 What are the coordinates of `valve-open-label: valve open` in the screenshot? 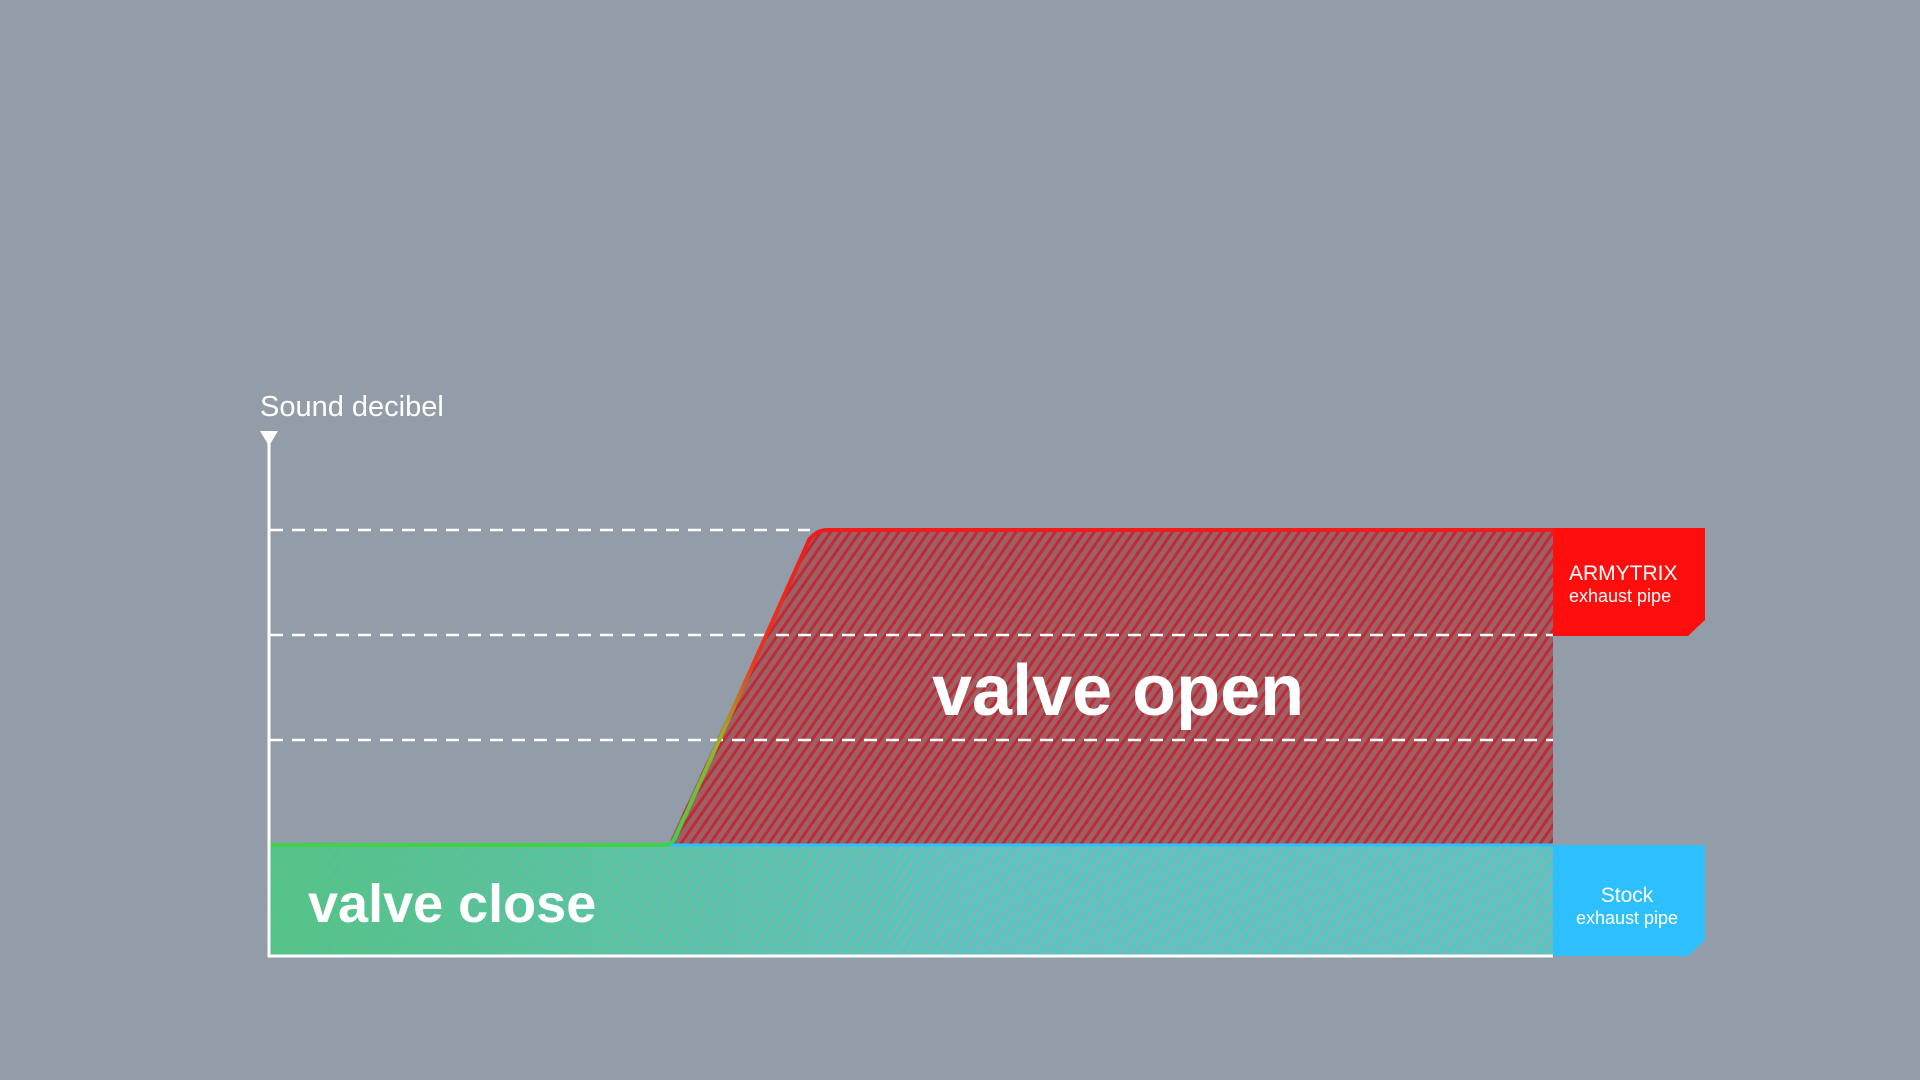 It's located at (1118, 691).